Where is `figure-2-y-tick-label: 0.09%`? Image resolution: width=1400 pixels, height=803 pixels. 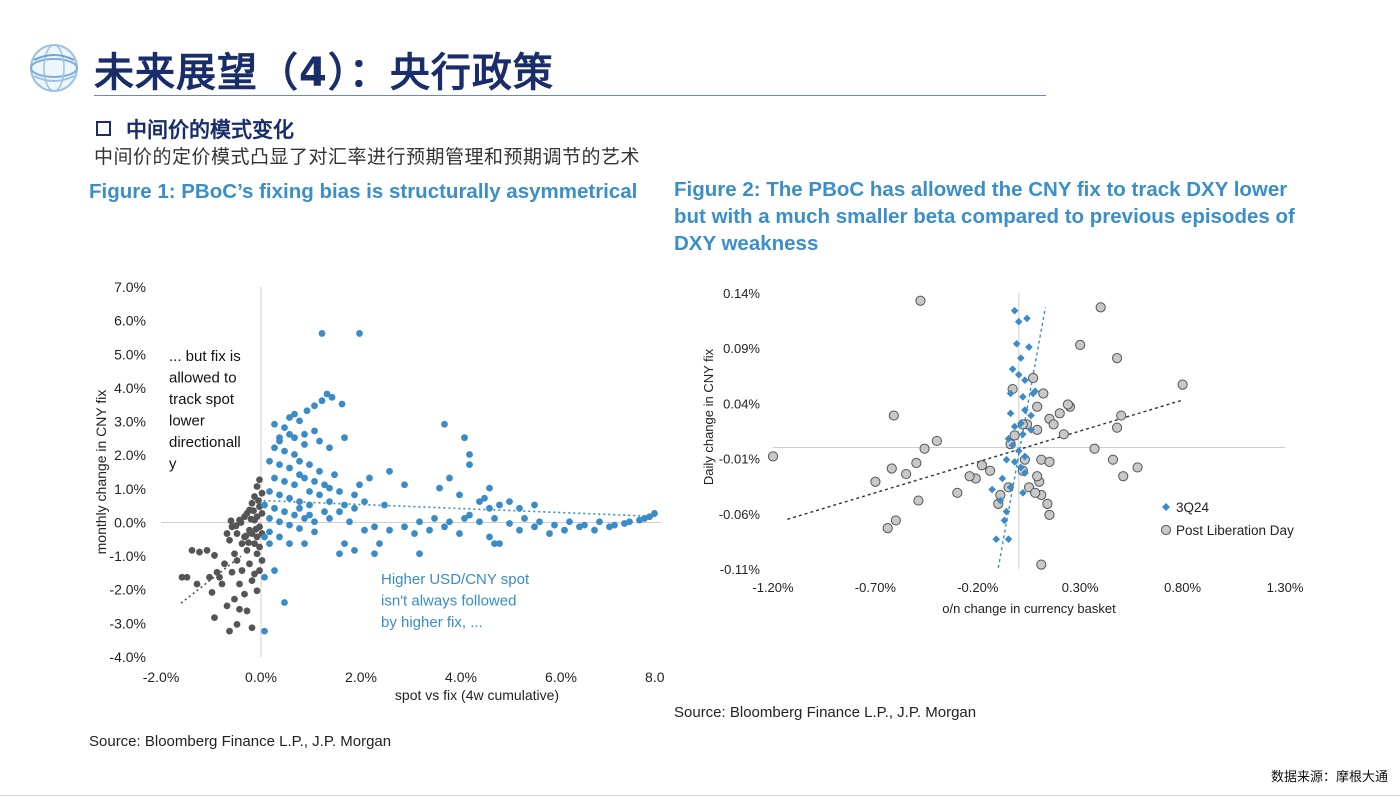 figure-2-y-tick-label: 0.09% is located at coordinates (741, 348).